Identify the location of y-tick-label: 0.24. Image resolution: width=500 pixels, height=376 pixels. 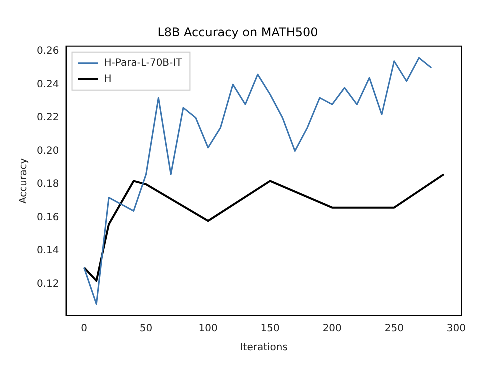
(48, 84).